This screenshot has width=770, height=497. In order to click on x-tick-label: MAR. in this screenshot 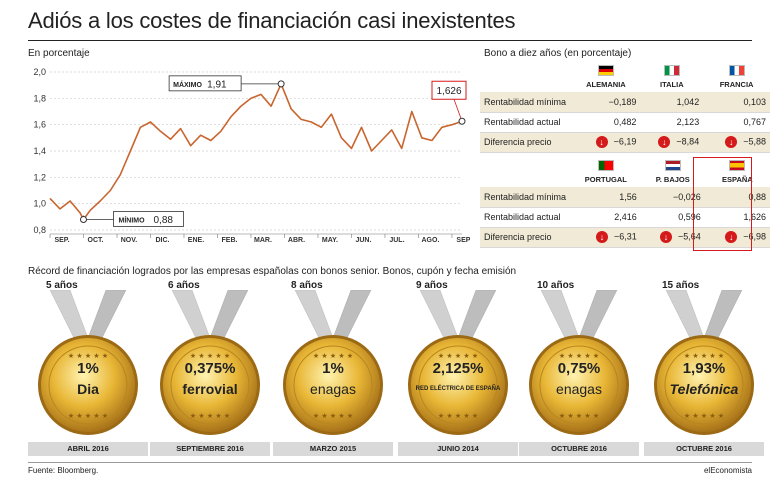, I will do `click(263, 240)`.